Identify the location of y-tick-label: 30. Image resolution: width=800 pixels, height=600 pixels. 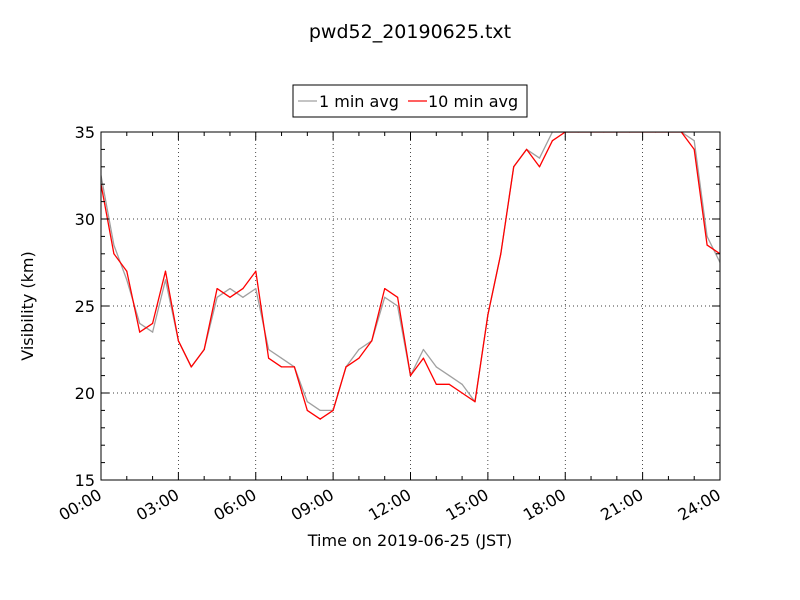
(85, 219).